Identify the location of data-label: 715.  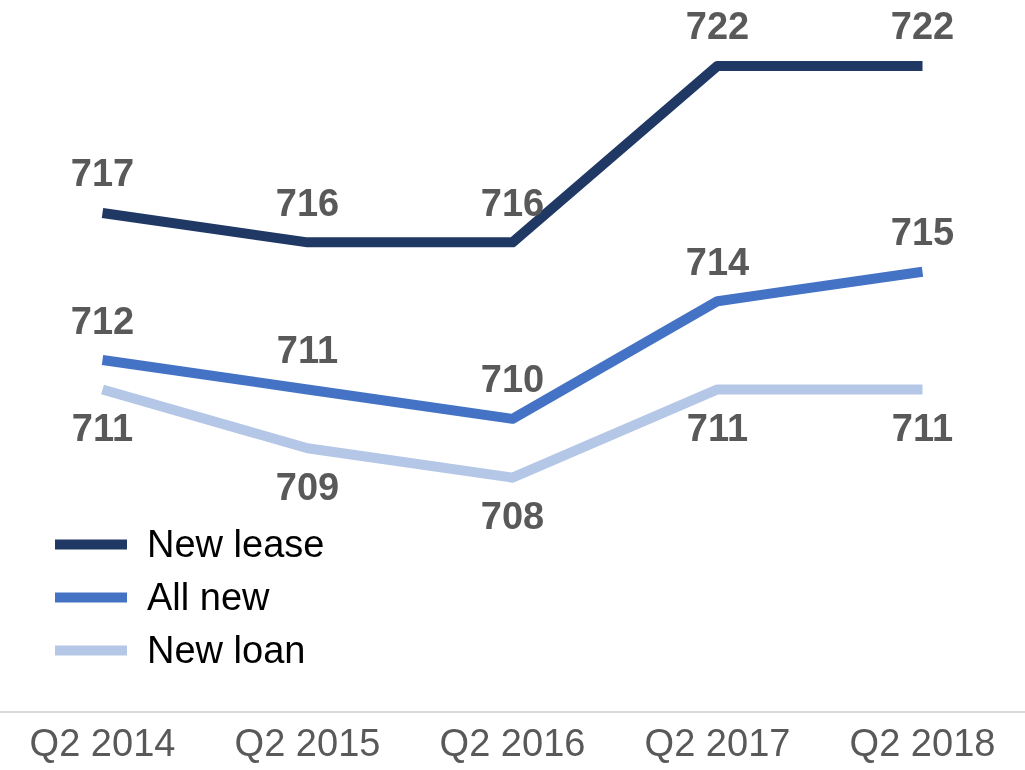
(922, 232).